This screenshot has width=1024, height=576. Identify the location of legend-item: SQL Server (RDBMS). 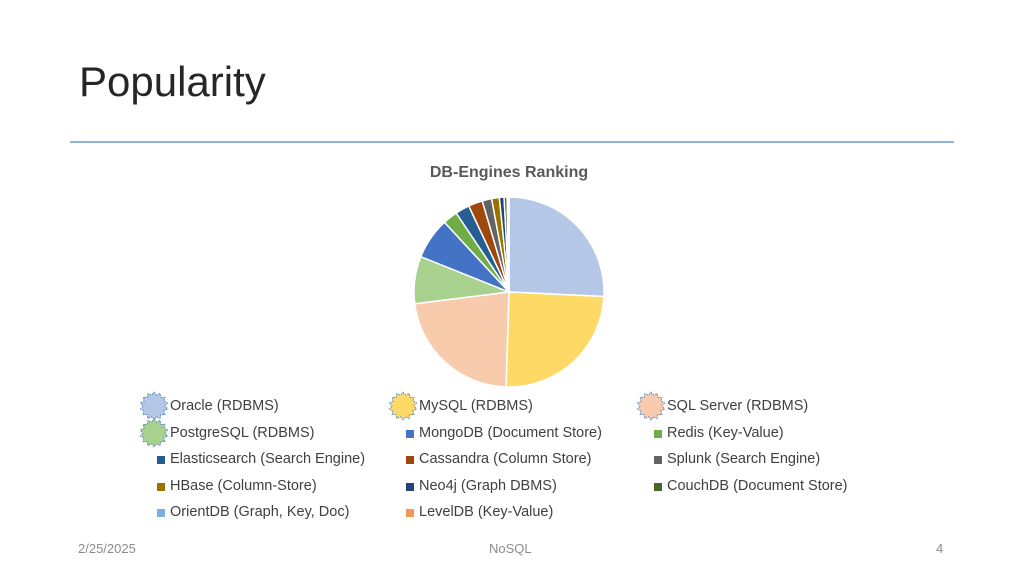
(722, 406).